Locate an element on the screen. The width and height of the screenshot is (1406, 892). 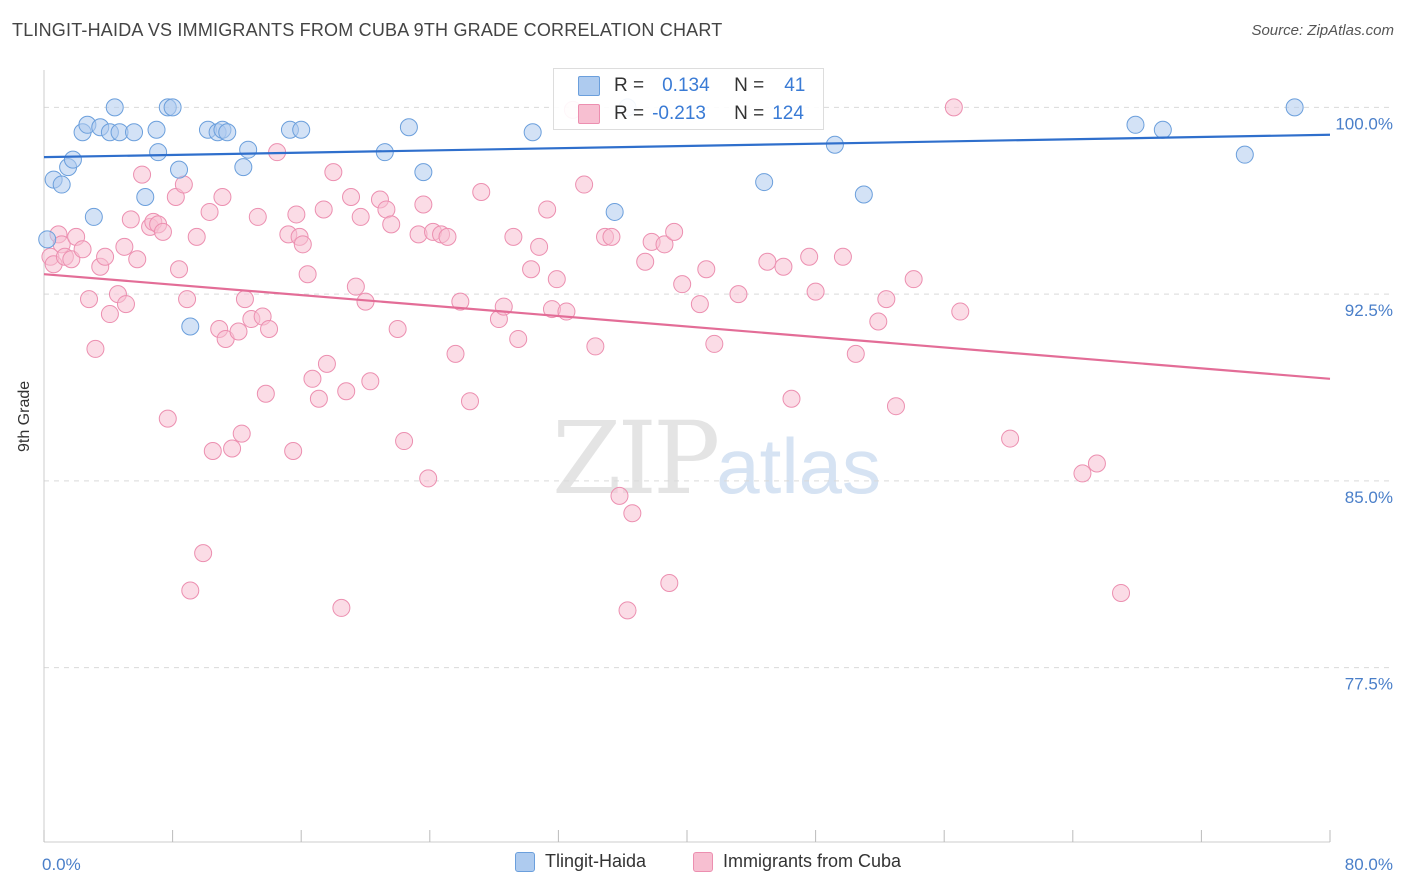
legend-row-tlingit: R = 0.134 N = 41 is located at coordinates (691, 86).